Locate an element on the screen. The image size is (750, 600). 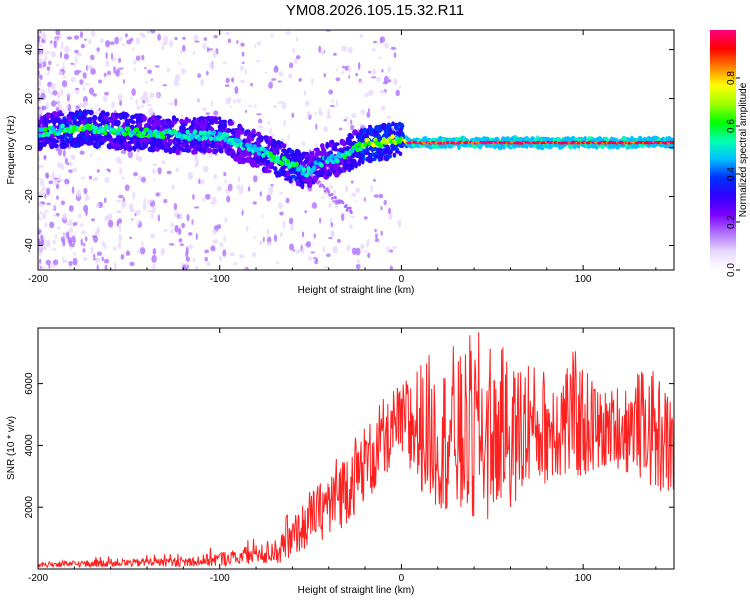
chart-title: YM08.2026.105.15.32.R11 is located at coordinates (375, 10).